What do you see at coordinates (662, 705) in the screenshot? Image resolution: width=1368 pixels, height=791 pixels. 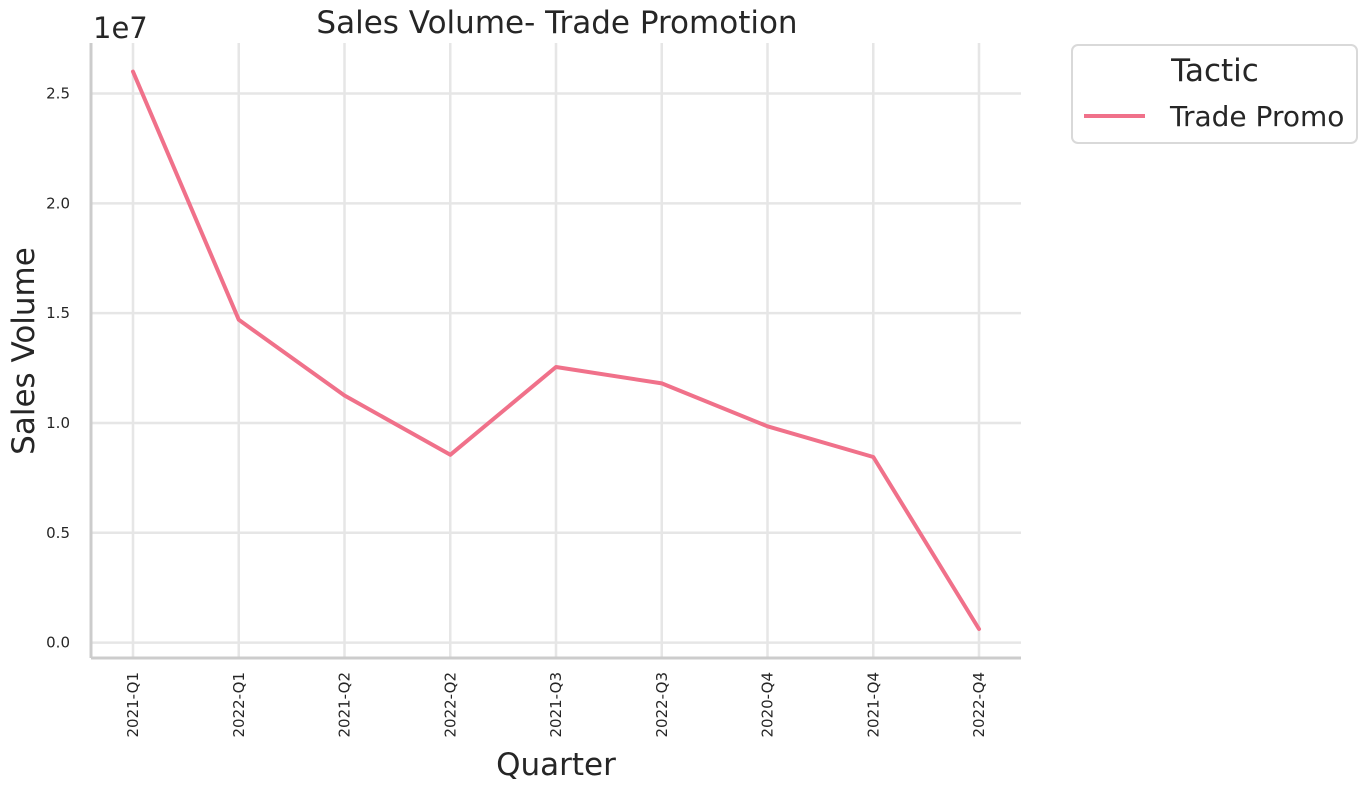 I see `x-tick-label: 2022-Q3` at bounding box center [662, 705].